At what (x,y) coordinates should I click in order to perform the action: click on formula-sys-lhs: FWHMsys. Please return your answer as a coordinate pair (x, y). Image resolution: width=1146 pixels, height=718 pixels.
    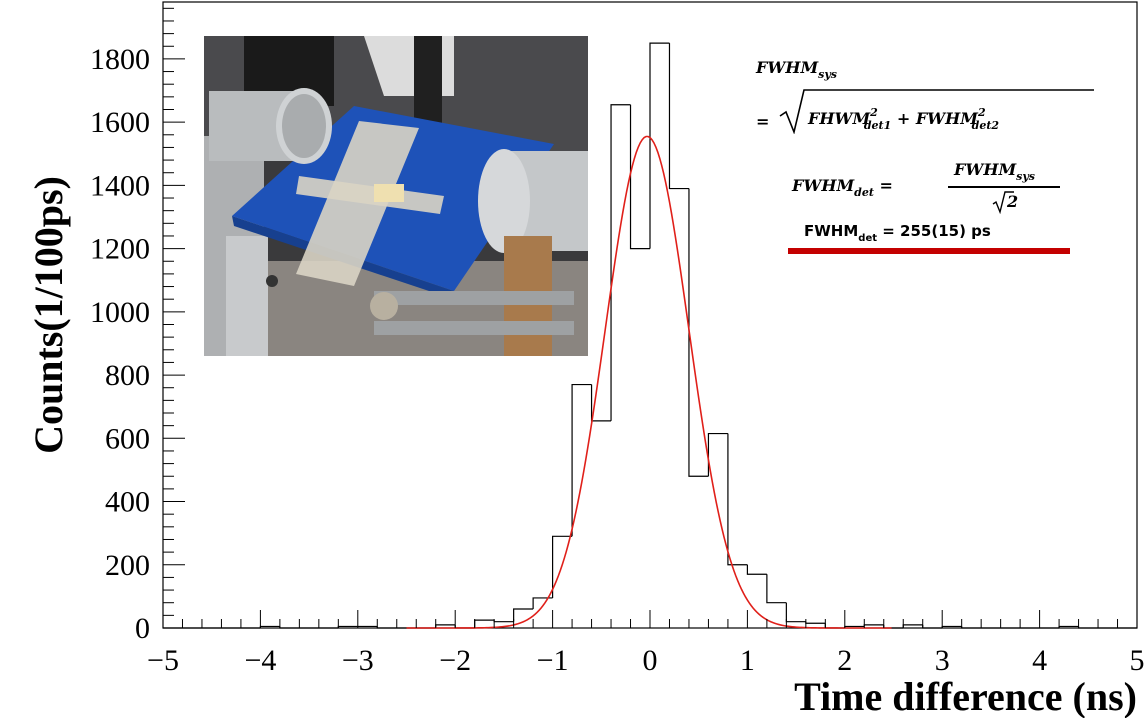
    Looking at the image, I should click on (796, 69).